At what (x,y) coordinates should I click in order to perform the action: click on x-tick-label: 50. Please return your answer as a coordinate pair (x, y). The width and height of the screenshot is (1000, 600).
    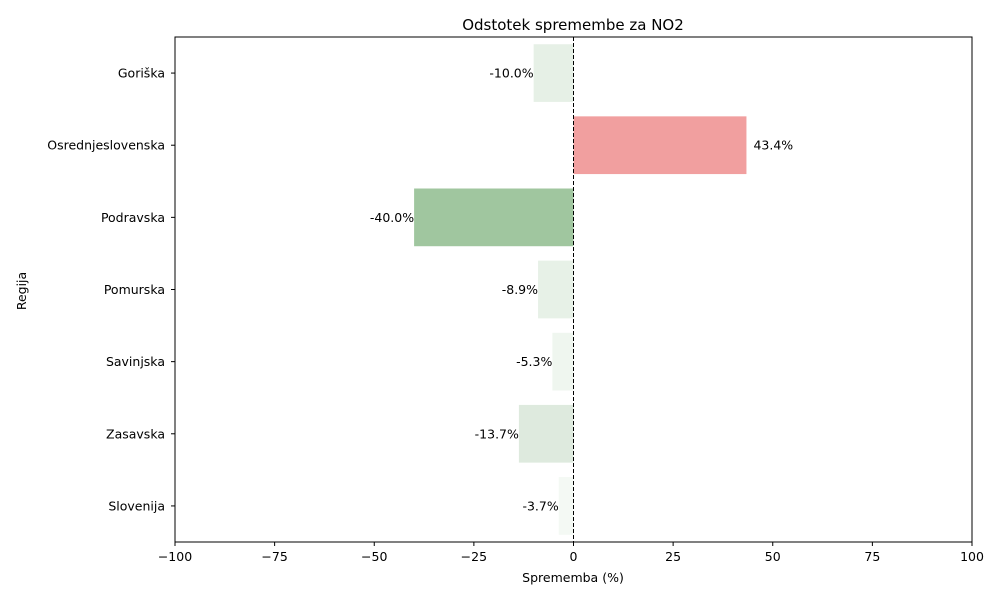
    Looking at the image, I should click on (773, 556).